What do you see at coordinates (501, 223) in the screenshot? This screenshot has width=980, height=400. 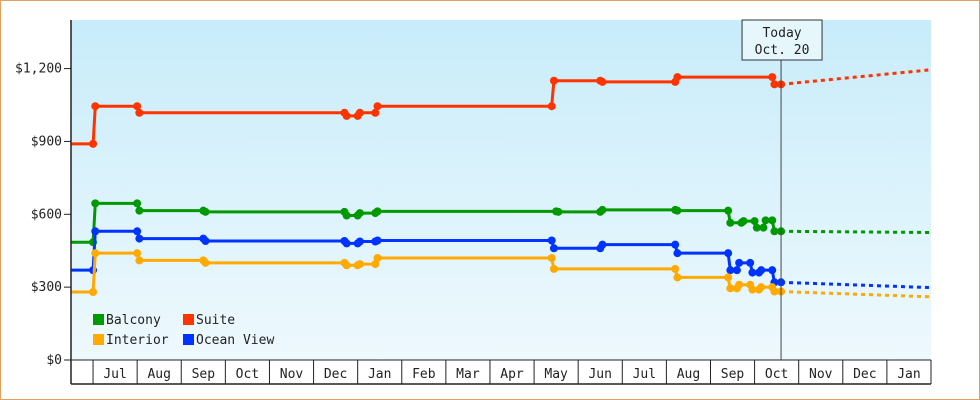 I see `series-balcony` at bounding box center [501, 223].